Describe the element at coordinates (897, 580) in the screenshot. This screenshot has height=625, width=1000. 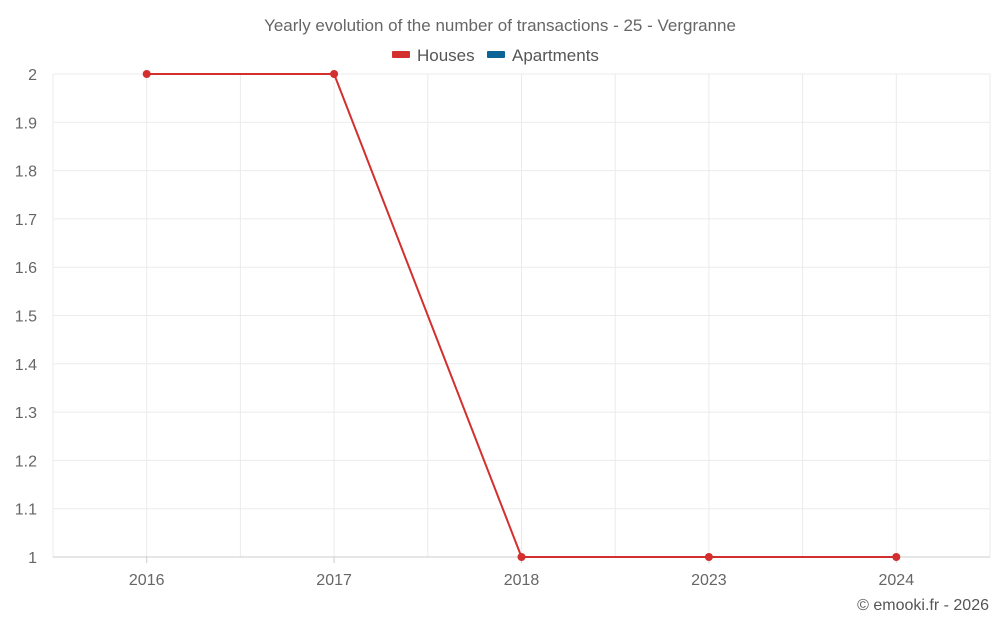
I see `x-tick-label: 2024` at that location.